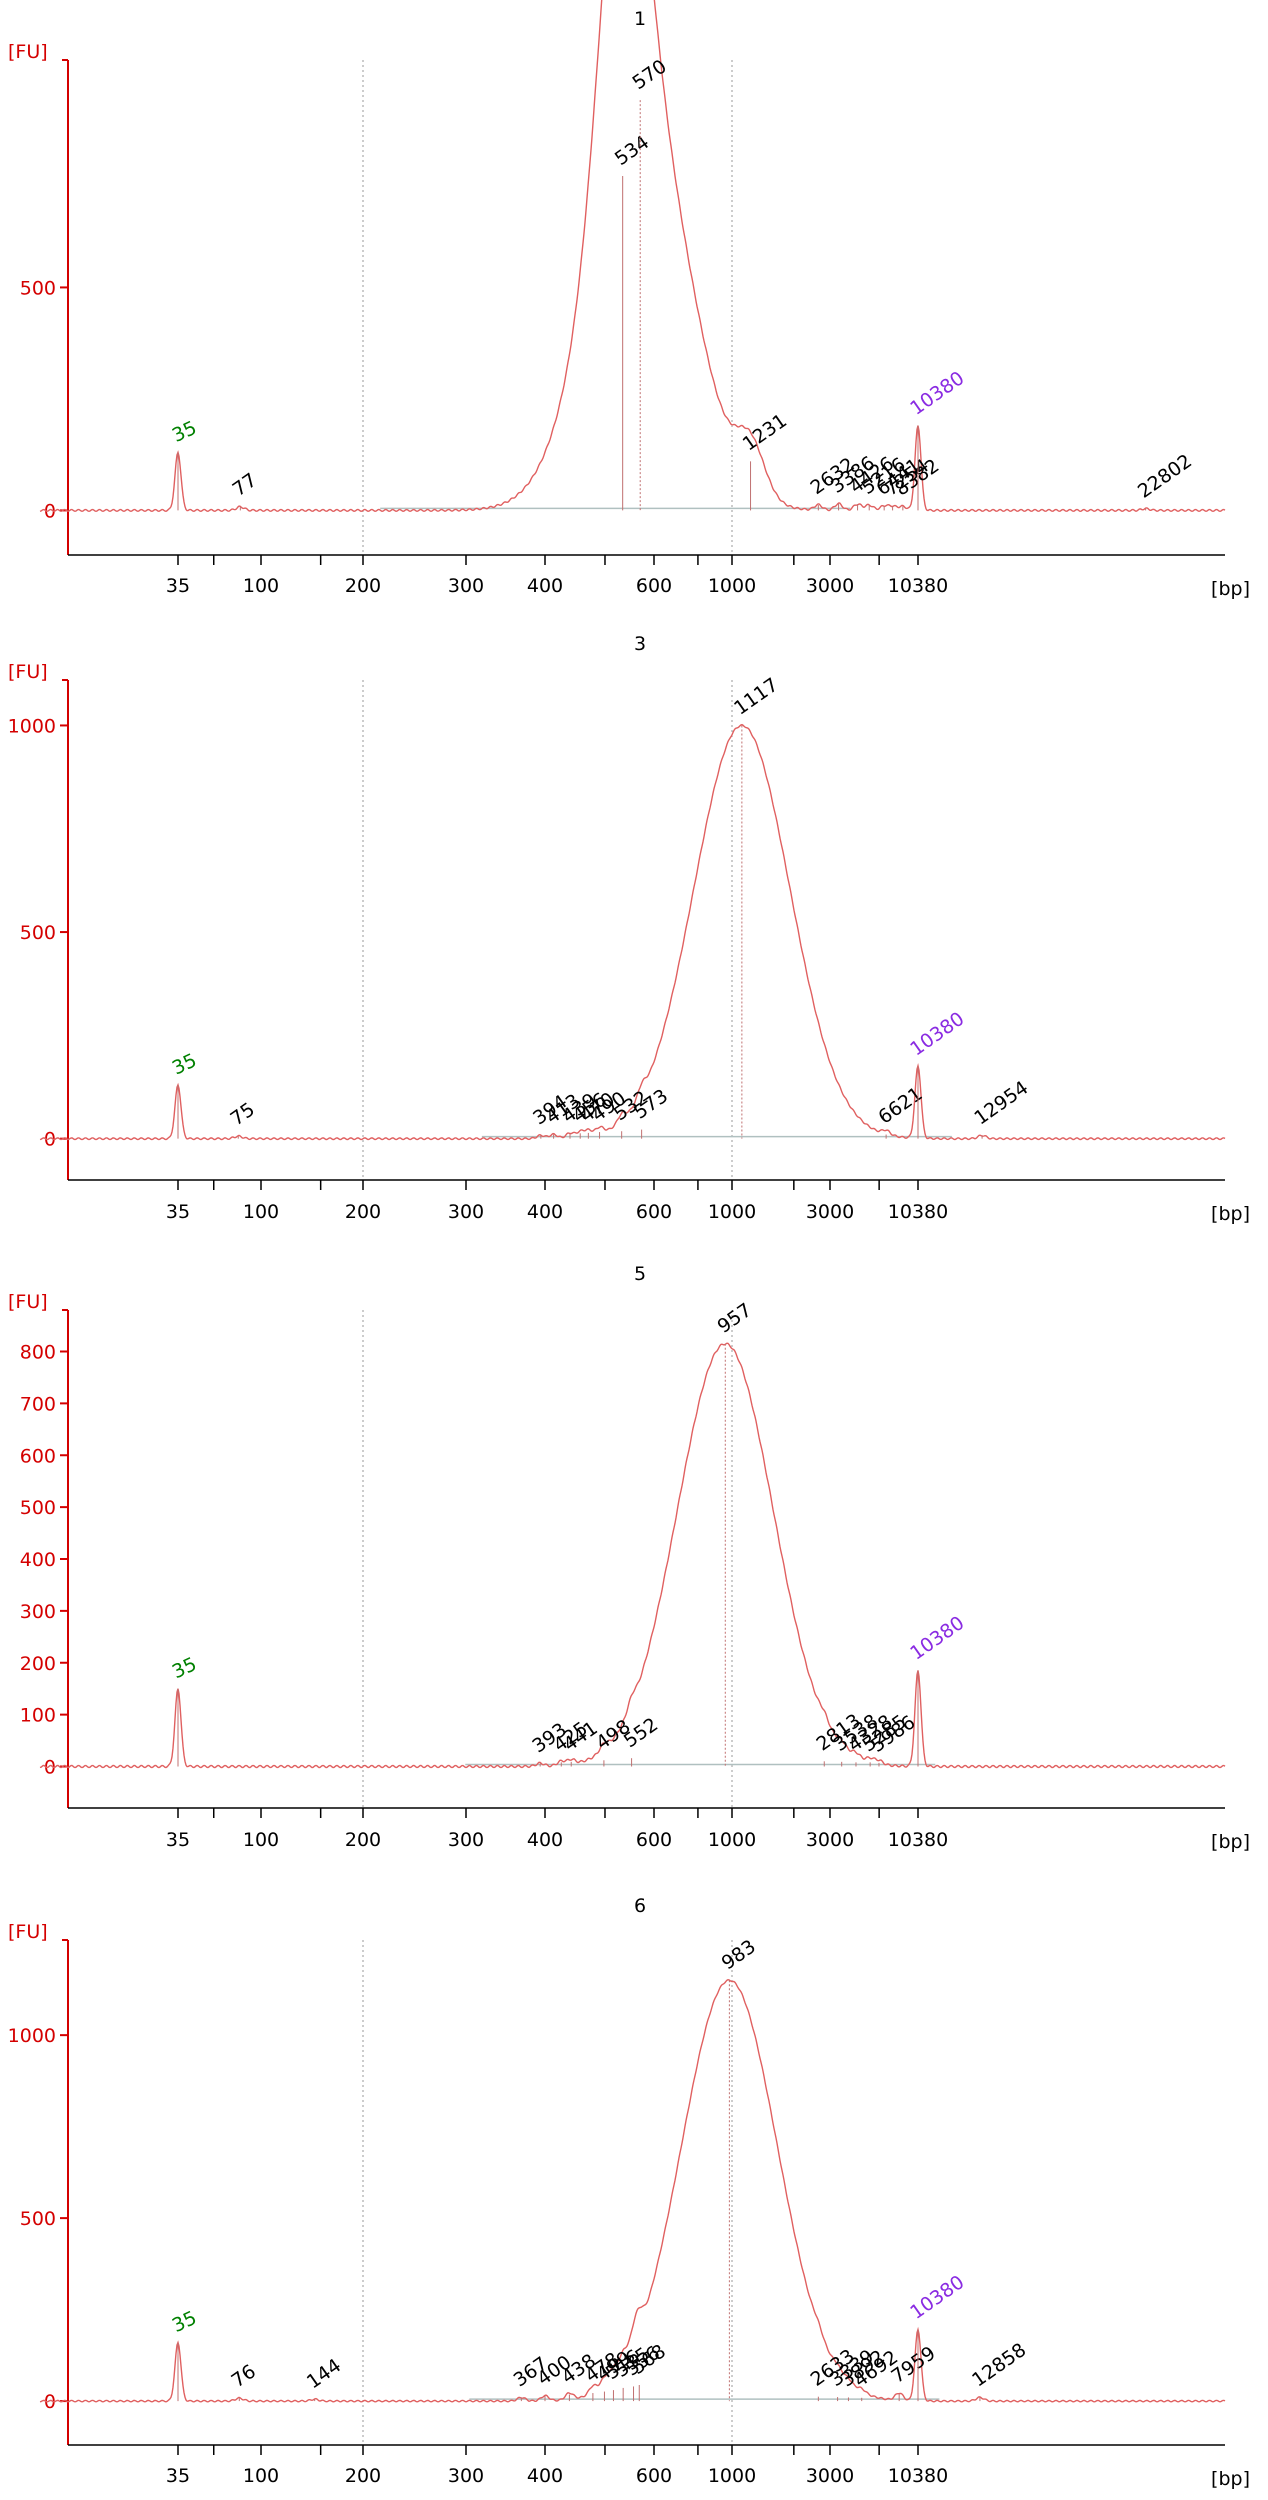  What do you see at coordinates (38, 1560) in the screenshot?
I see `y-tick-label: 400` at bounding box center [38, 1560].